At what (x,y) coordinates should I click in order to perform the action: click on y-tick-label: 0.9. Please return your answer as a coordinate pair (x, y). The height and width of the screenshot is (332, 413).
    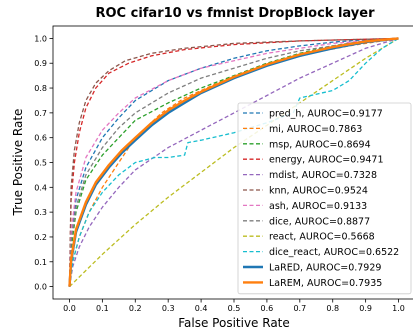
    Looking at the image, I should click on (40, 63).